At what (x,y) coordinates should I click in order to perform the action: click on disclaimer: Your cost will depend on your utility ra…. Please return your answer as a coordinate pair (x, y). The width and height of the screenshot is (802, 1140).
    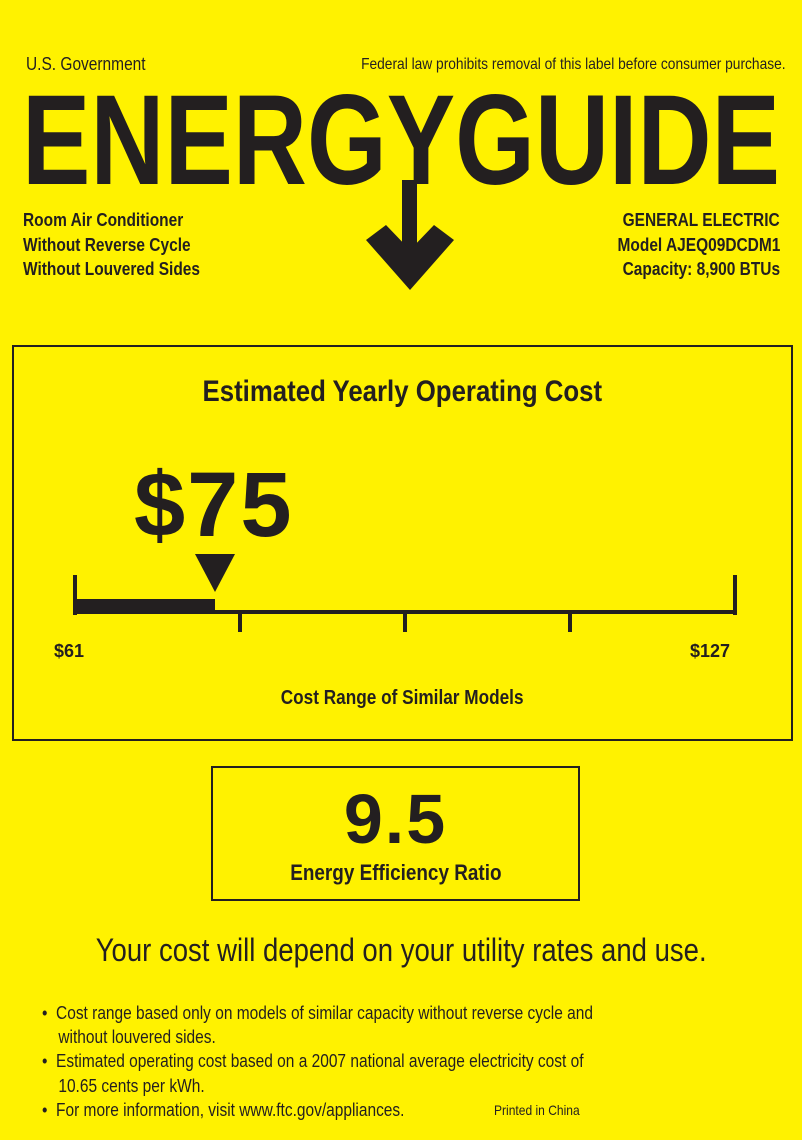
    Looking at the image, I should click on (401, 950).